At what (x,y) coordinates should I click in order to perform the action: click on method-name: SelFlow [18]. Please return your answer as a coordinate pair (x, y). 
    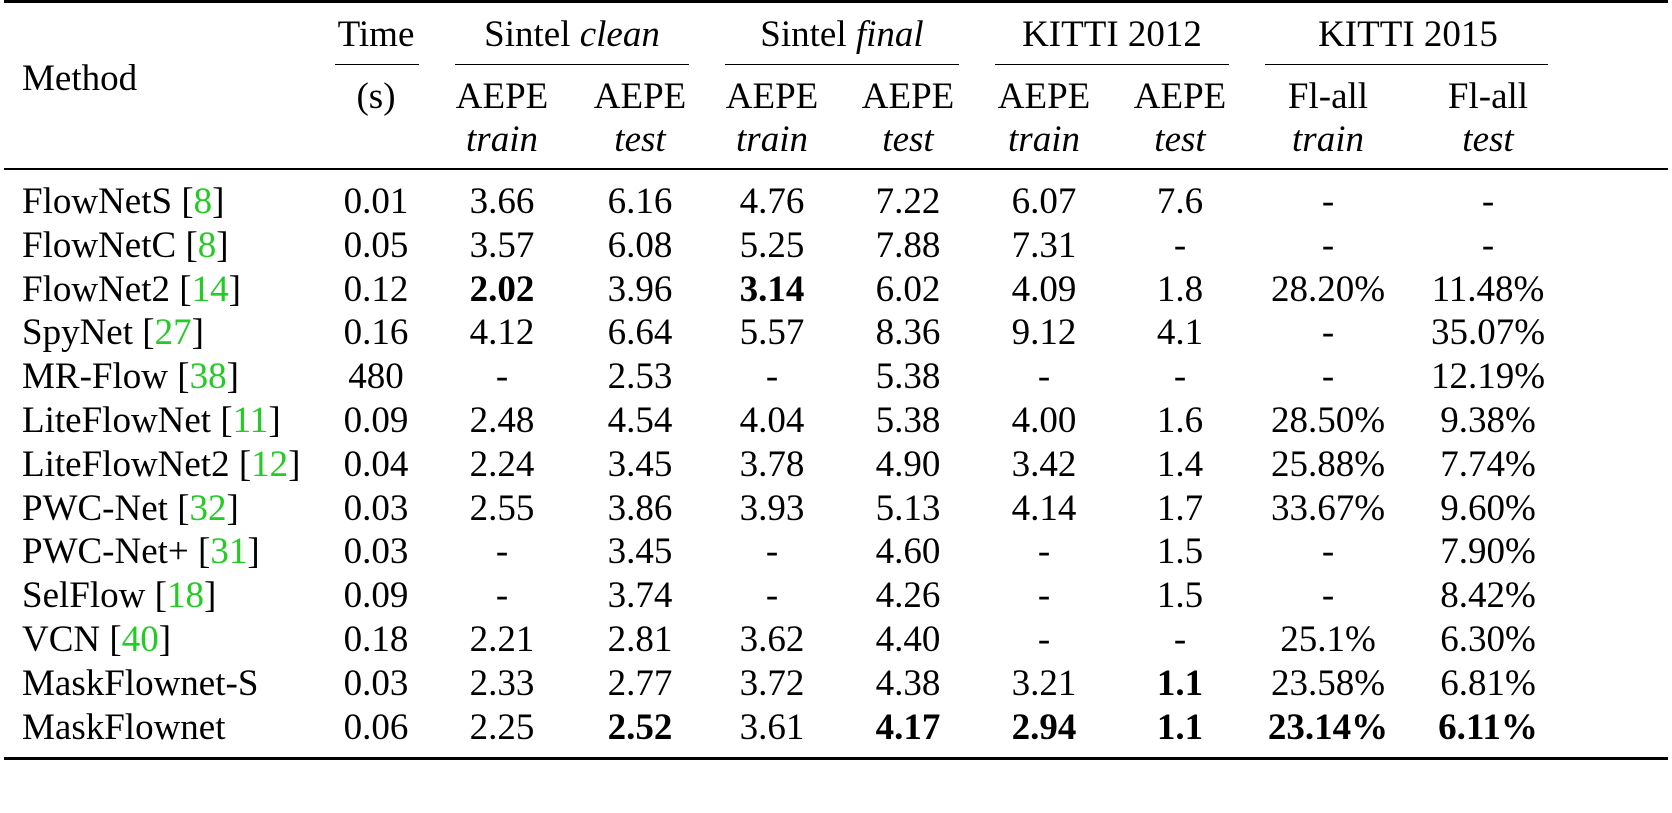
    Looking at the image, I should click on (119, 596).